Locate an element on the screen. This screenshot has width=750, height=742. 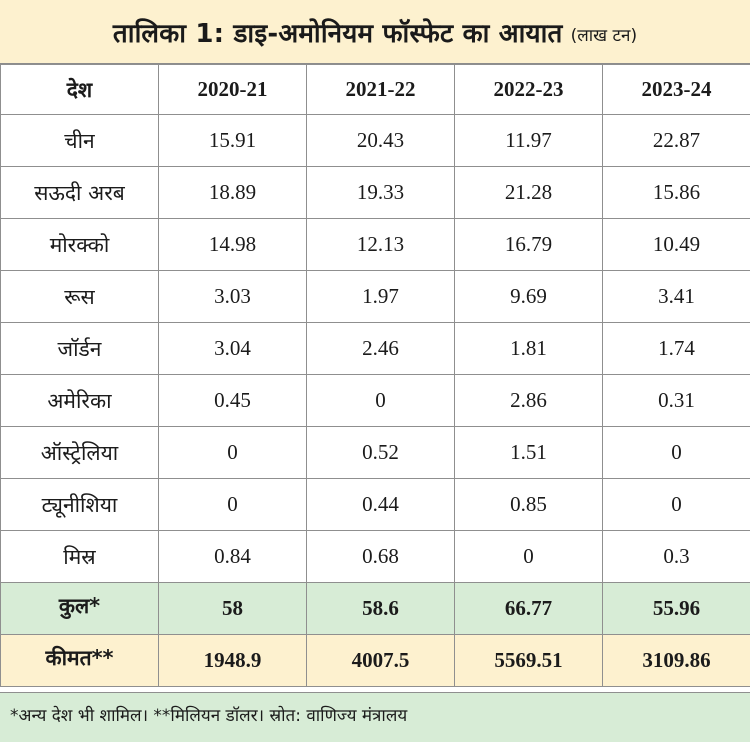
value-cell: 18.89 is located at coordinates (232, 192).